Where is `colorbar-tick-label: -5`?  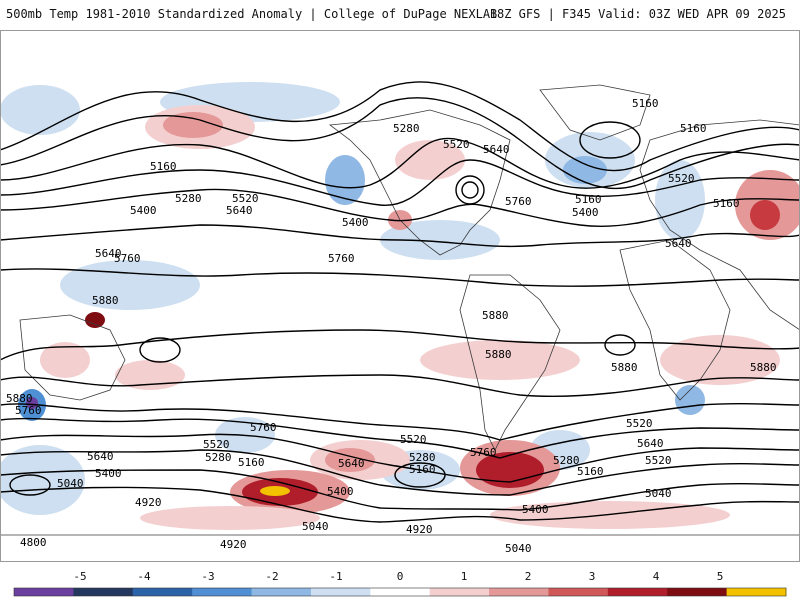 colorbar-tick-label: -5 is located at coordinates (80, 576).